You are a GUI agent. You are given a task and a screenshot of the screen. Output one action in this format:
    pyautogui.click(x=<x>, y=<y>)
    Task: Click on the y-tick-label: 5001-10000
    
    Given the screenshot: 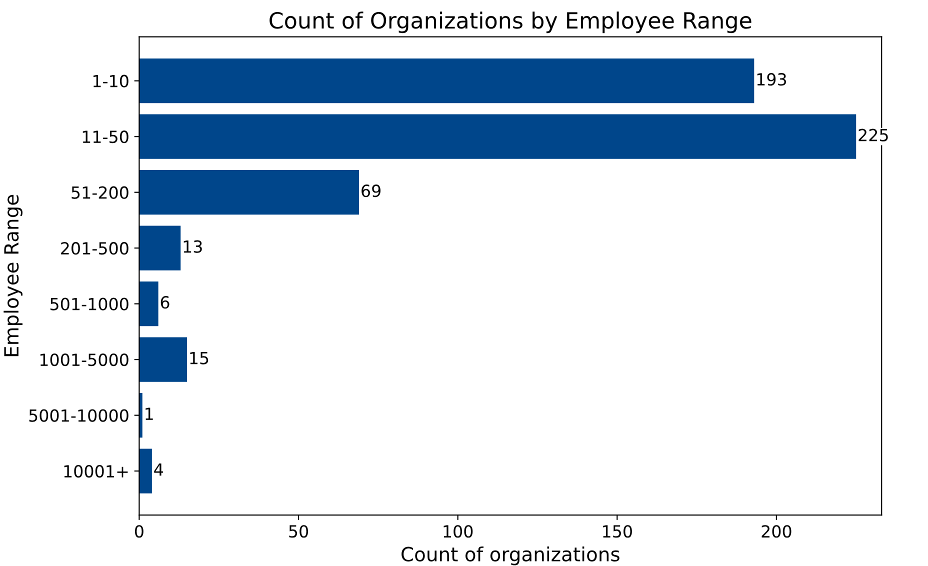 What is the action you would take?
    pyautogui.click(x=78, y=415)
    